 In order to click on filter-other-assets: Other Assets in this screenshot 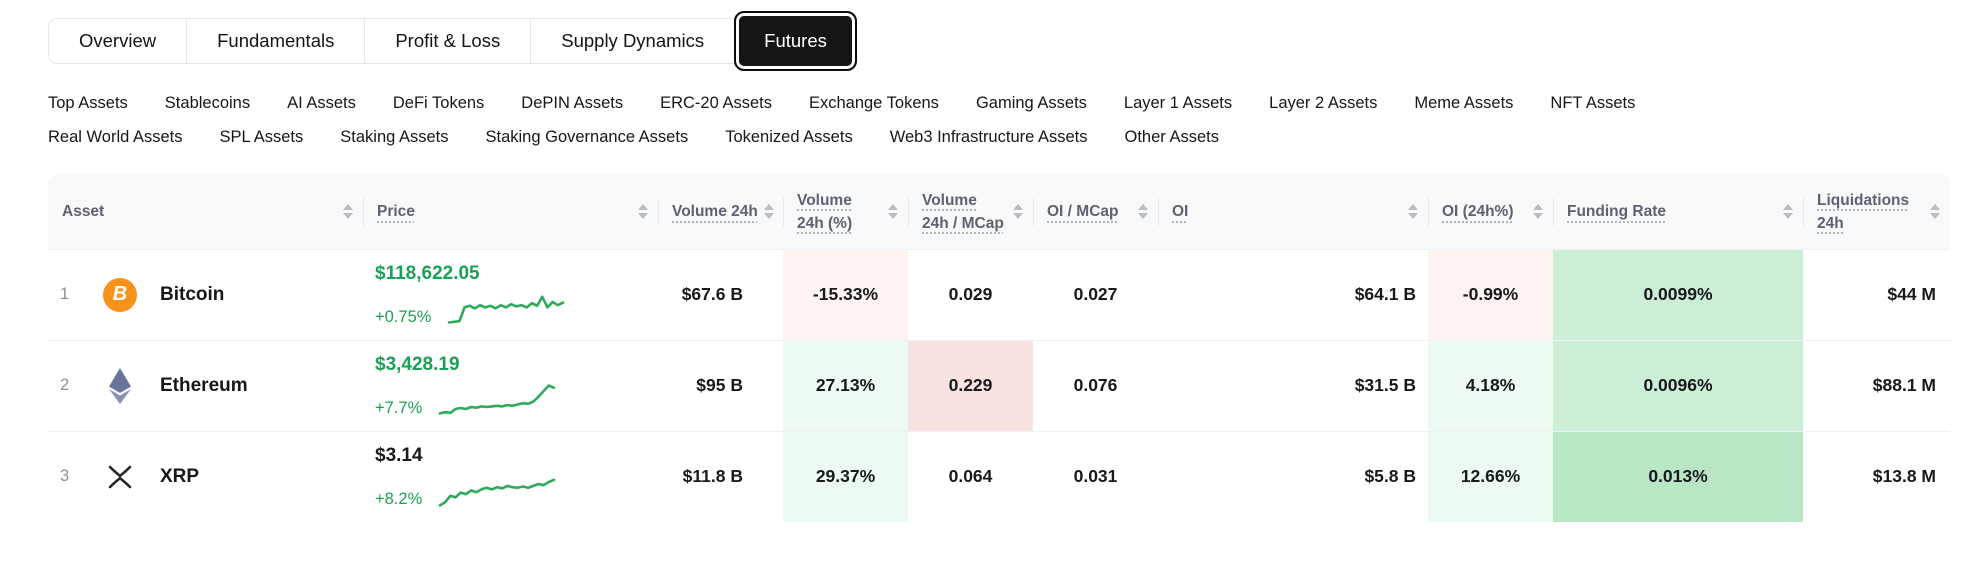, I will do `click(1171, 137)`.